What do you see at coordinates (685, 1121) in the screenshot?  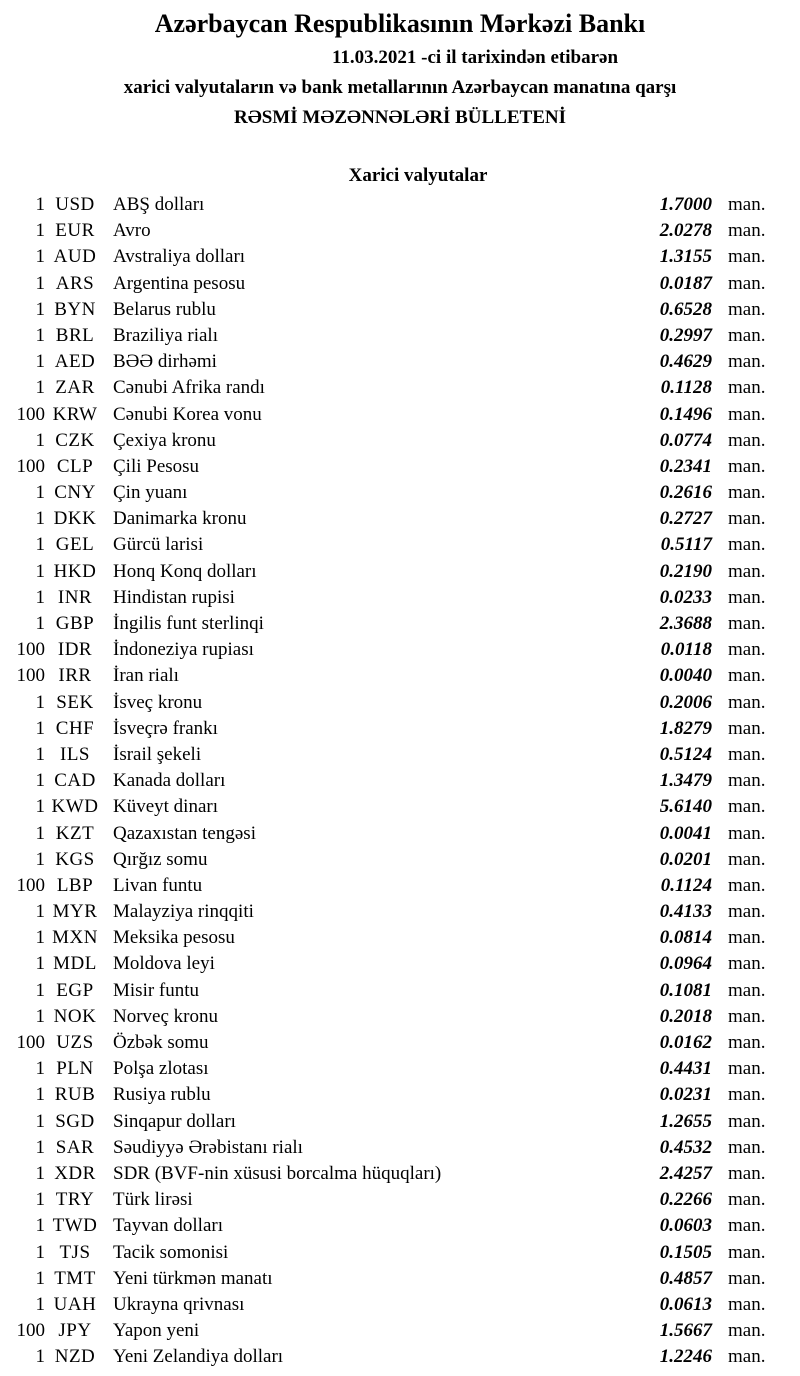 I see `rate-cell: 1.2655` at bounding box center [685, 1121].